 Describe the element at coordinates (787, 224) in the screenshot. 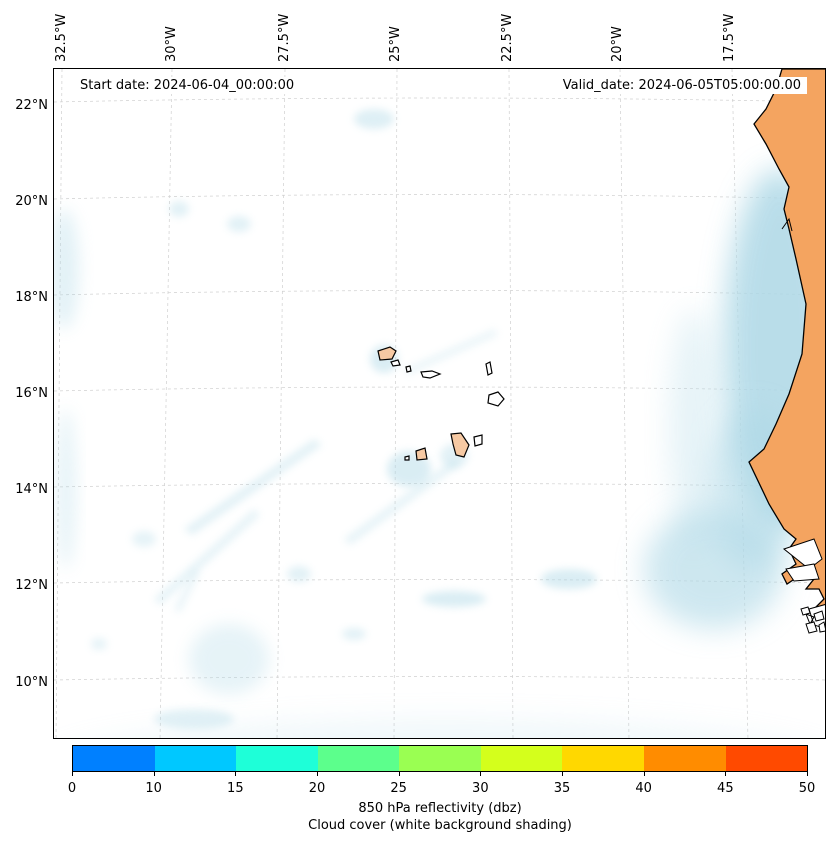

I see `coast-detail` at that location.